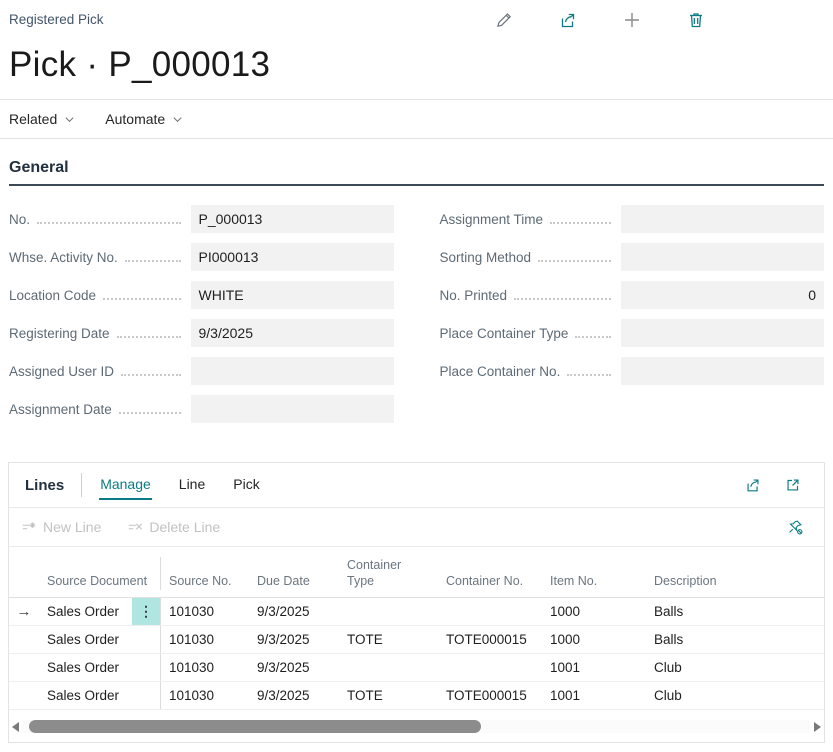 The width and height of the screenshot is (833, 752). What do you see at coordinates (292, 409) in the screenshot?
I see `field-assignment-date-value` at bounding box center [292, 409].